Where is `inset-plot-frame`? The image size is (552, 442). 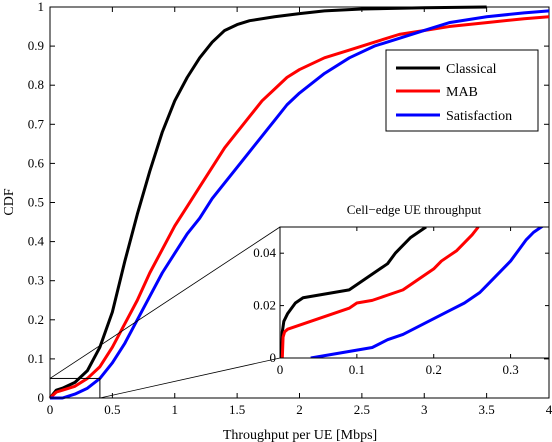
inset-plot-frame is located at coordinates (414, 292).